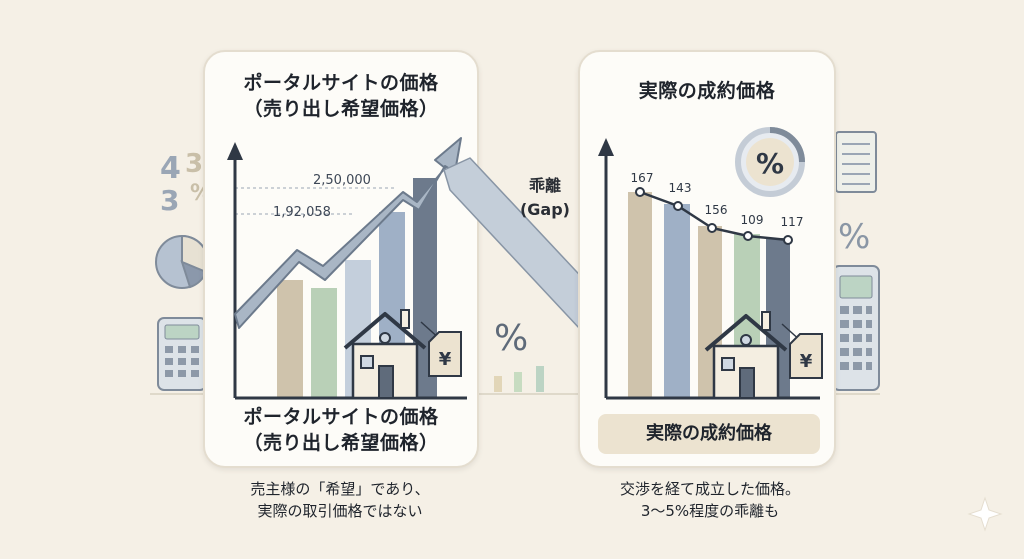 This screenshot has width=1024, height=559. I want to click on actual-point-label-2: 143, so click(680, 188).